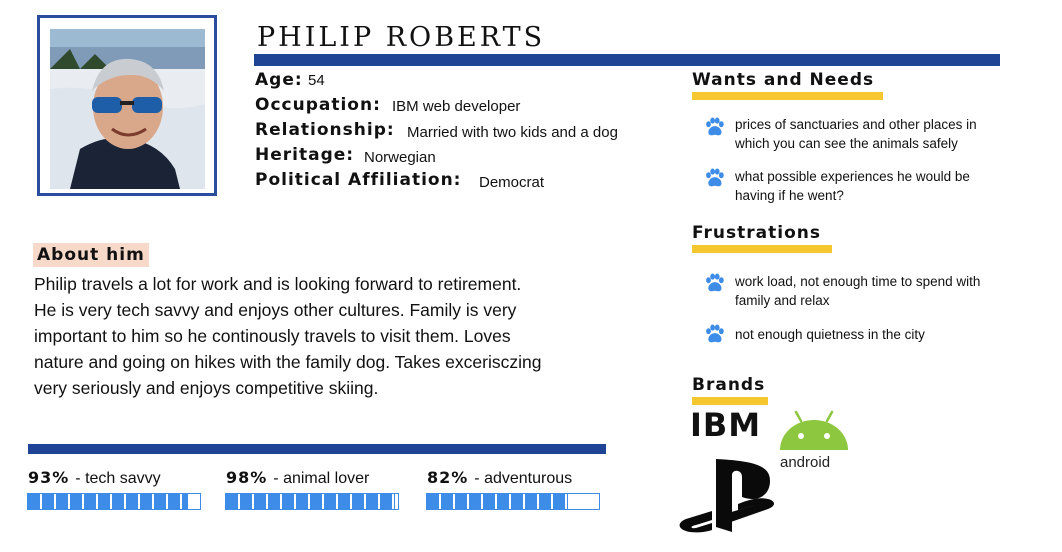 This screenshot has width=1062, height=552. Describe the element at coordinates (358, 180) in the screenshot. I see `political-label: Political Affiliation:` at that location.